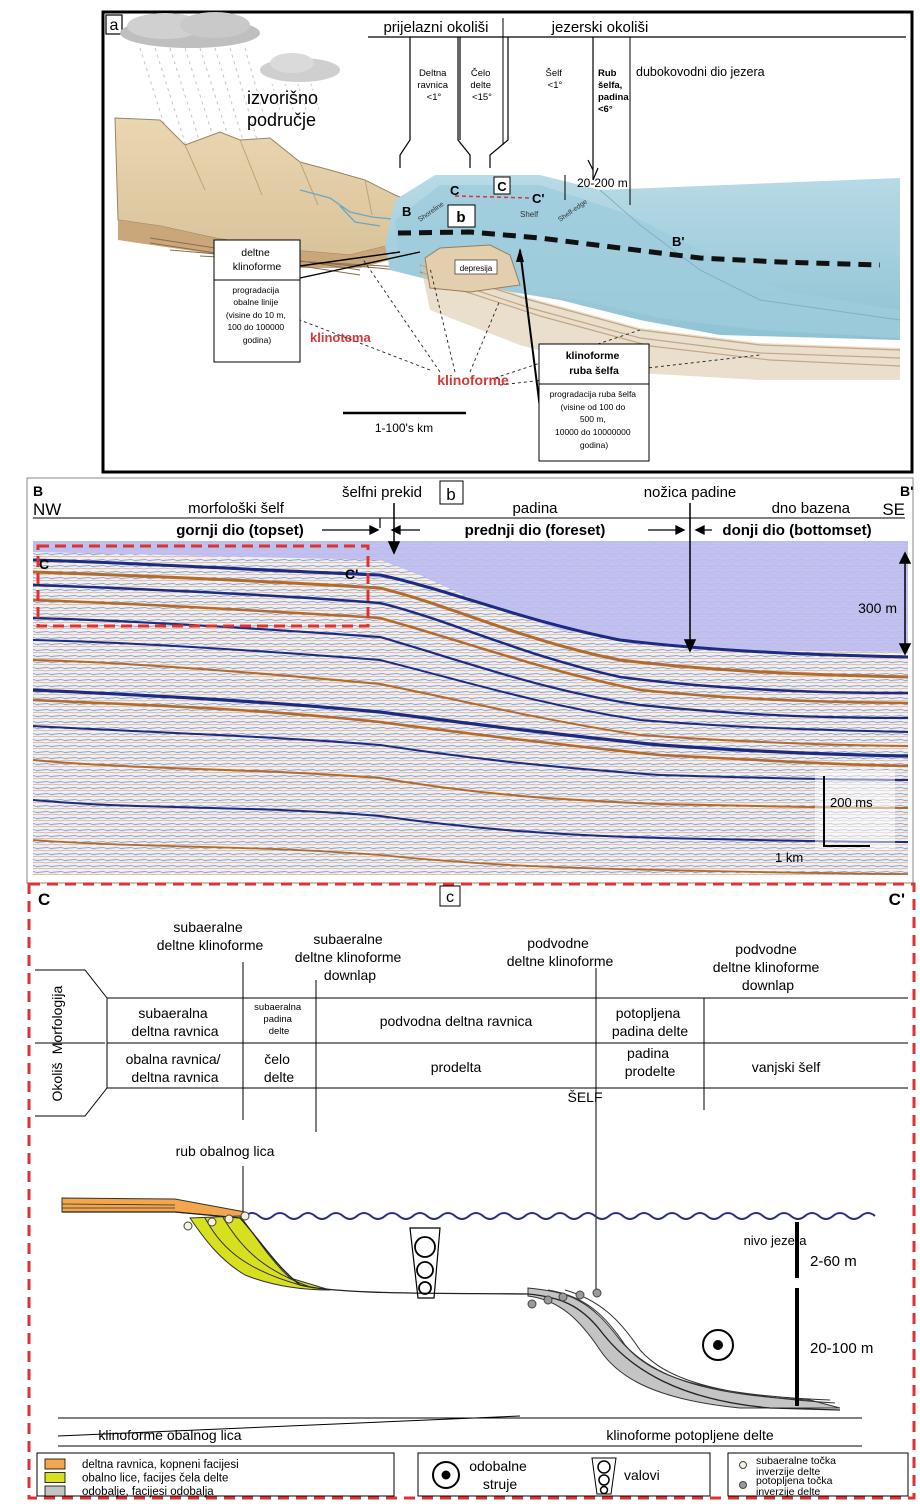  What do you see at coordinates (236, 508) in the screenshot?
I see `morph-shelf: morfološki šelf` at bounding box center [236, 508].